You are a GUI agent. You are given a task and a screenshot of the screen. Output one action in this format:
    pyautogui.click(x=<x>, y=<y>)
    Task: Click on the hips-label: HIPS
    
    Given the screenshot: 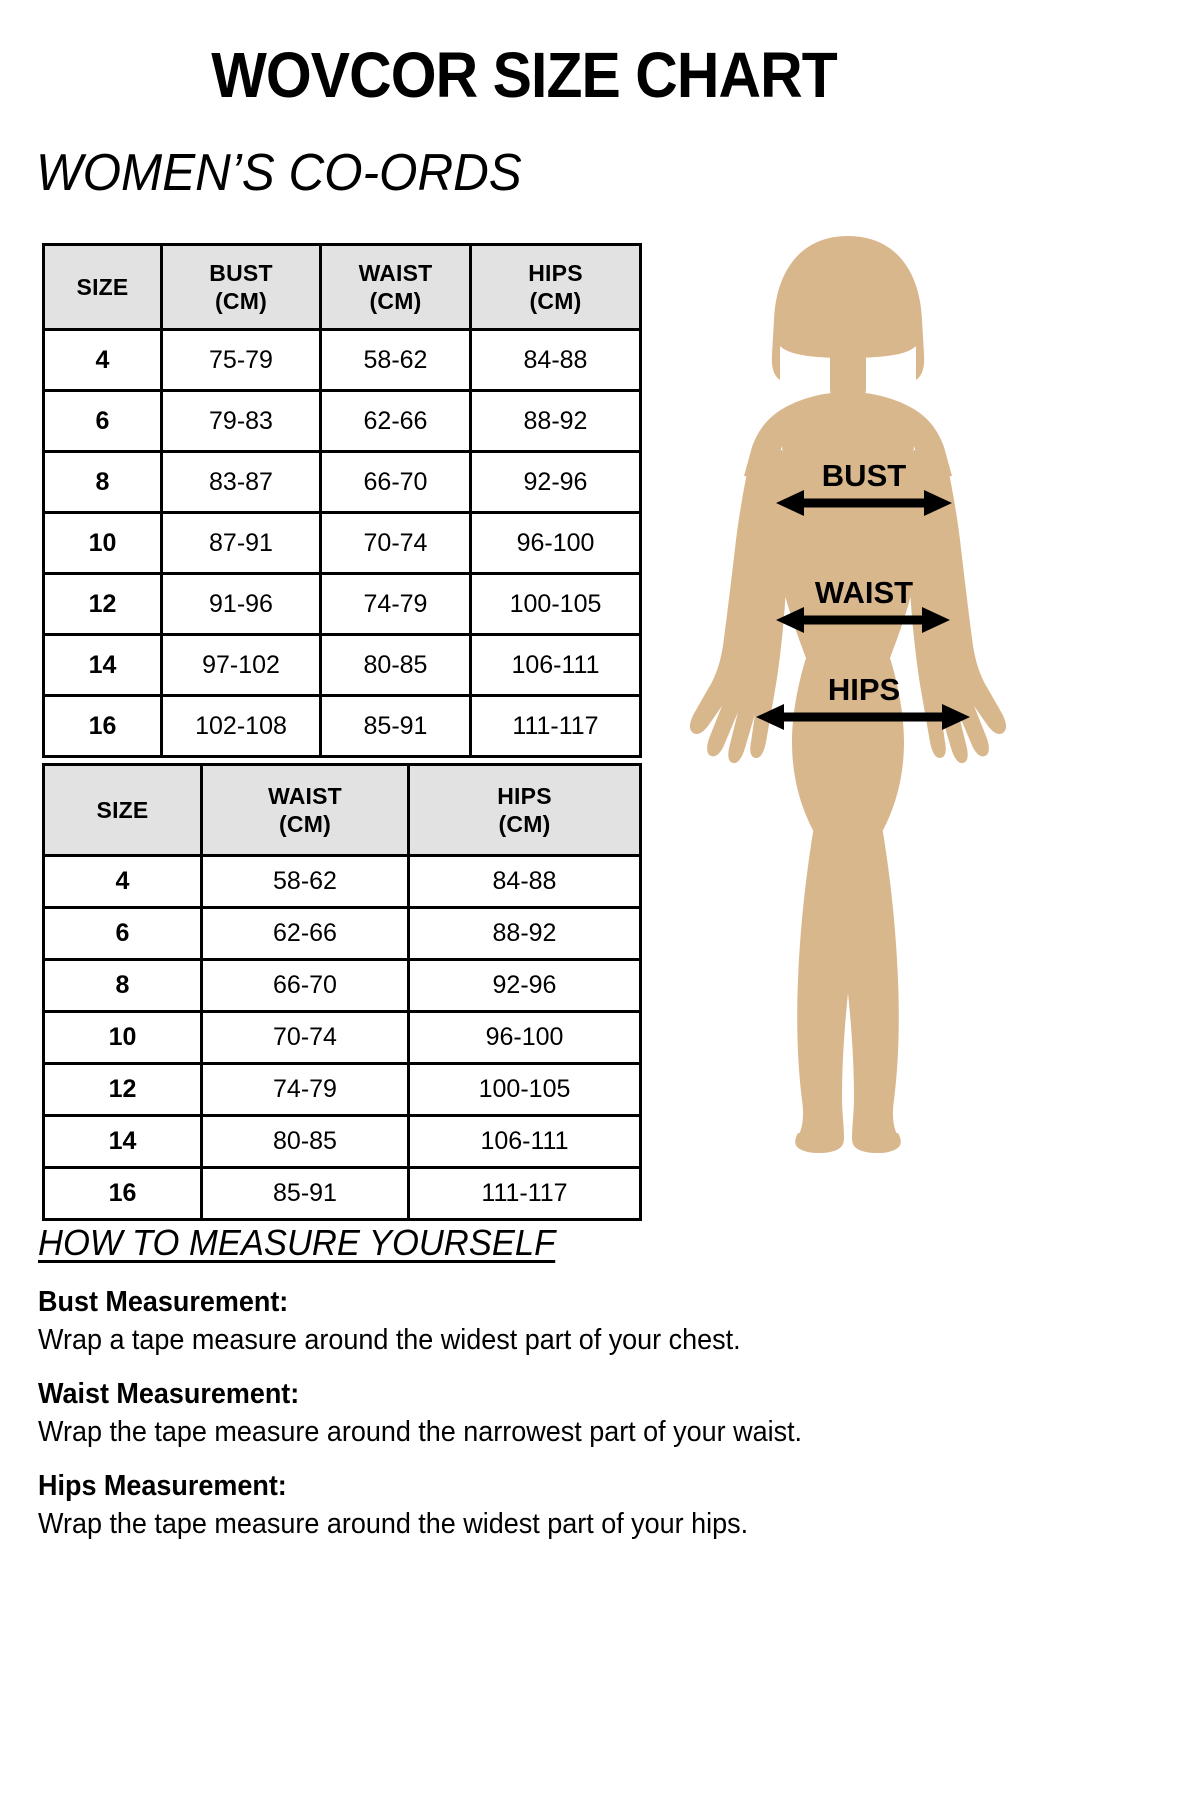 What is the action you would take?
    pyautogui.click(x=864, y=689)
    